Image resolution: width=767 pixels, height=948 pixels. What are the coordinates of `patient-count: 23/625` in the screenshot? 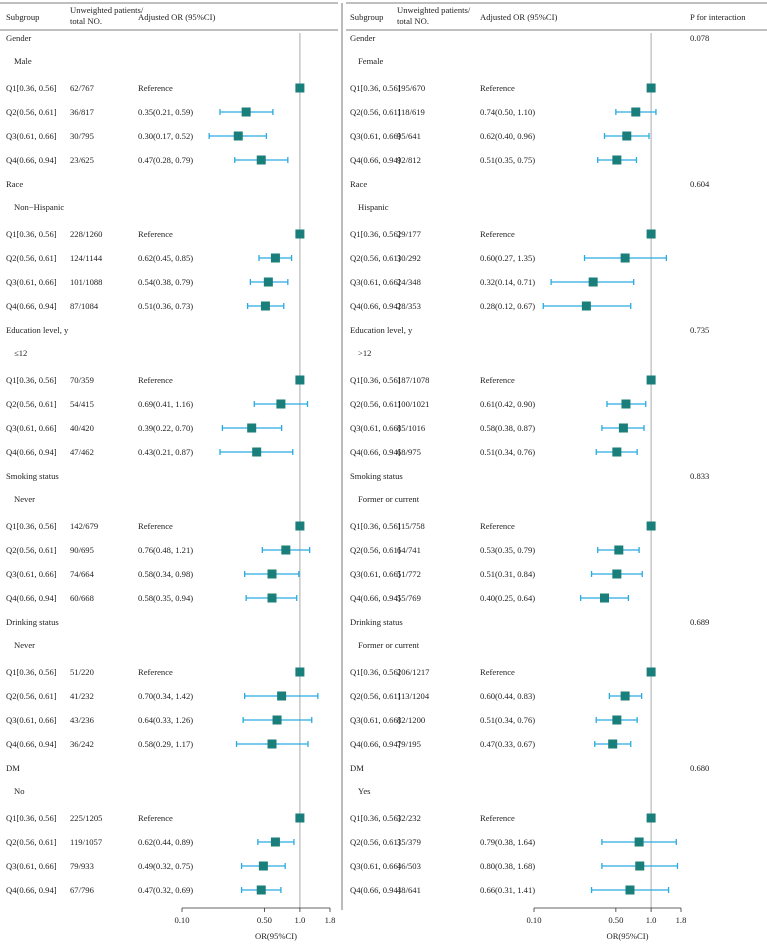 It's located at (82, 160).